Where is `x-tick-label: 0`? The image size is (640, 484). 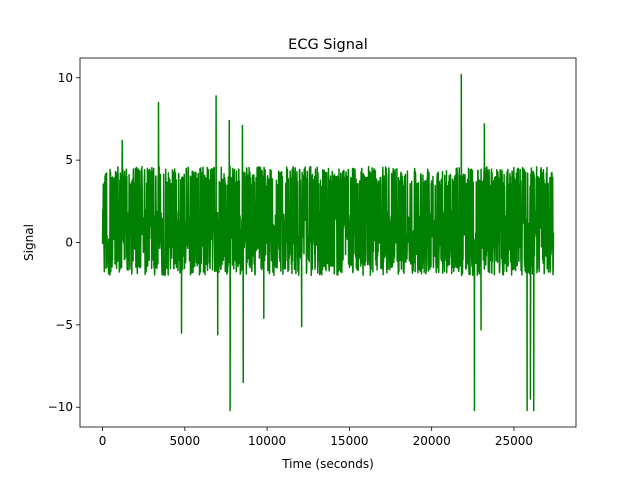 x-tick-label: 0 is located at coordinates (103, 441).